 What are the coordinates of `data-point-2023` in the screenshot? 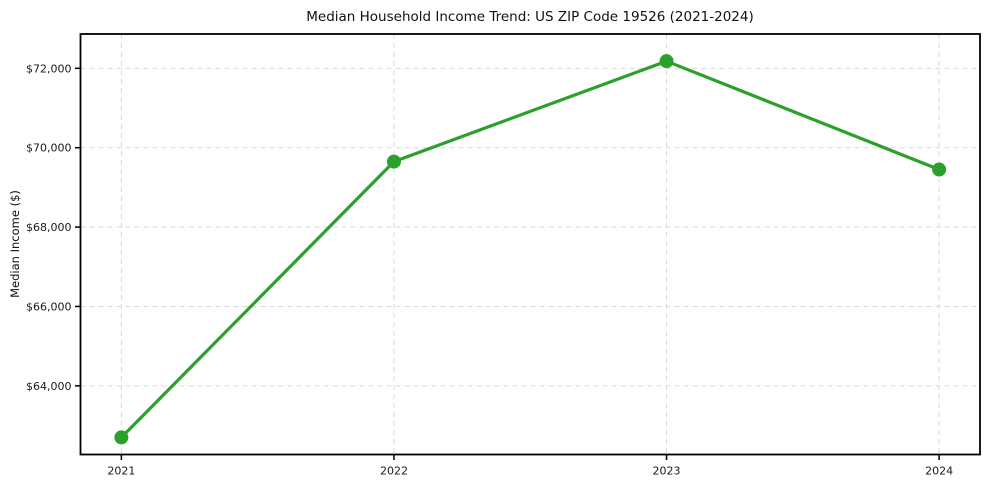 It's located at (666, 61).